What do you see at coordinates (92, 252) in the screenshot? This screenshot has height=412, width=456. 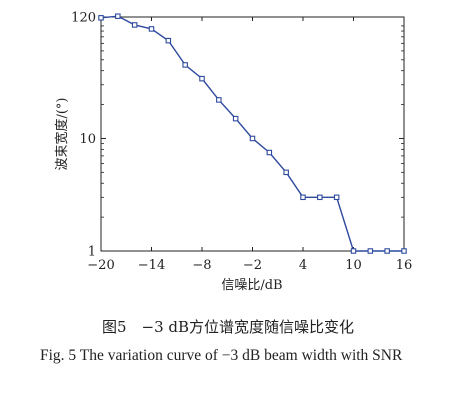 I see `y-tick-label: 1` at bounding box center [92, 252].